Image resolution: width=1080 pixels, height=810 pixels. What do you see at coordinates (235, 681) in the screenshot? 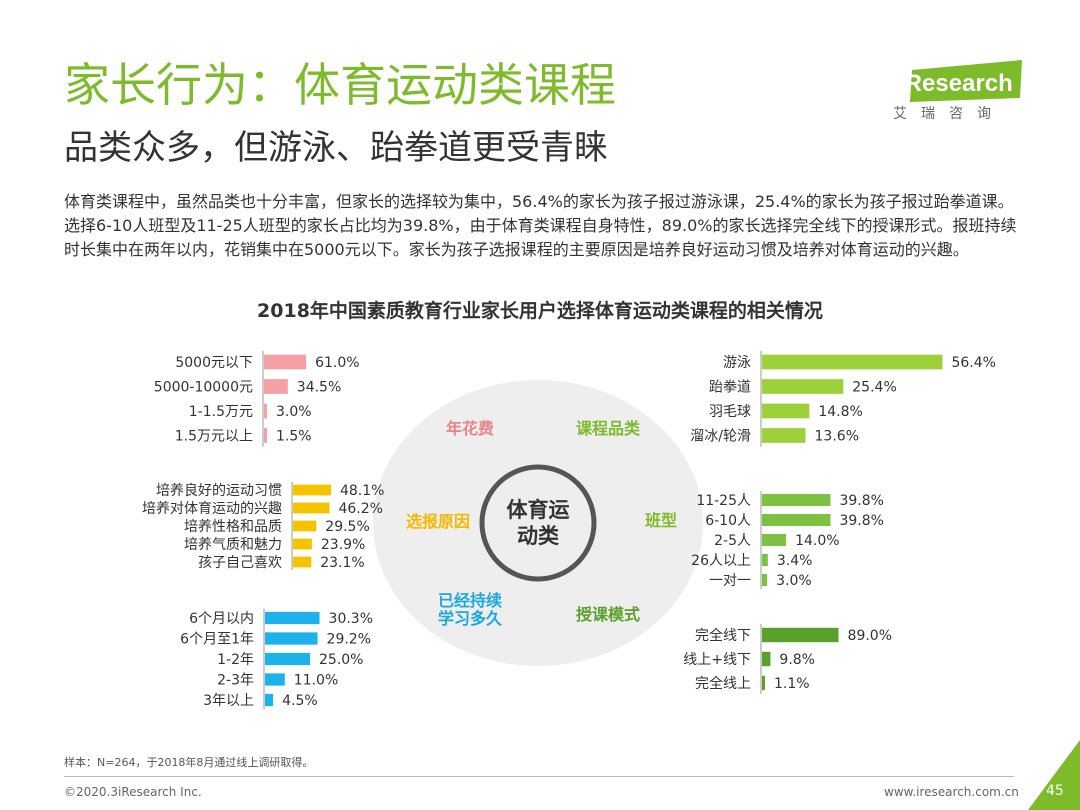
I see `category-label: 2-3年` at bounding box center [235, 681].